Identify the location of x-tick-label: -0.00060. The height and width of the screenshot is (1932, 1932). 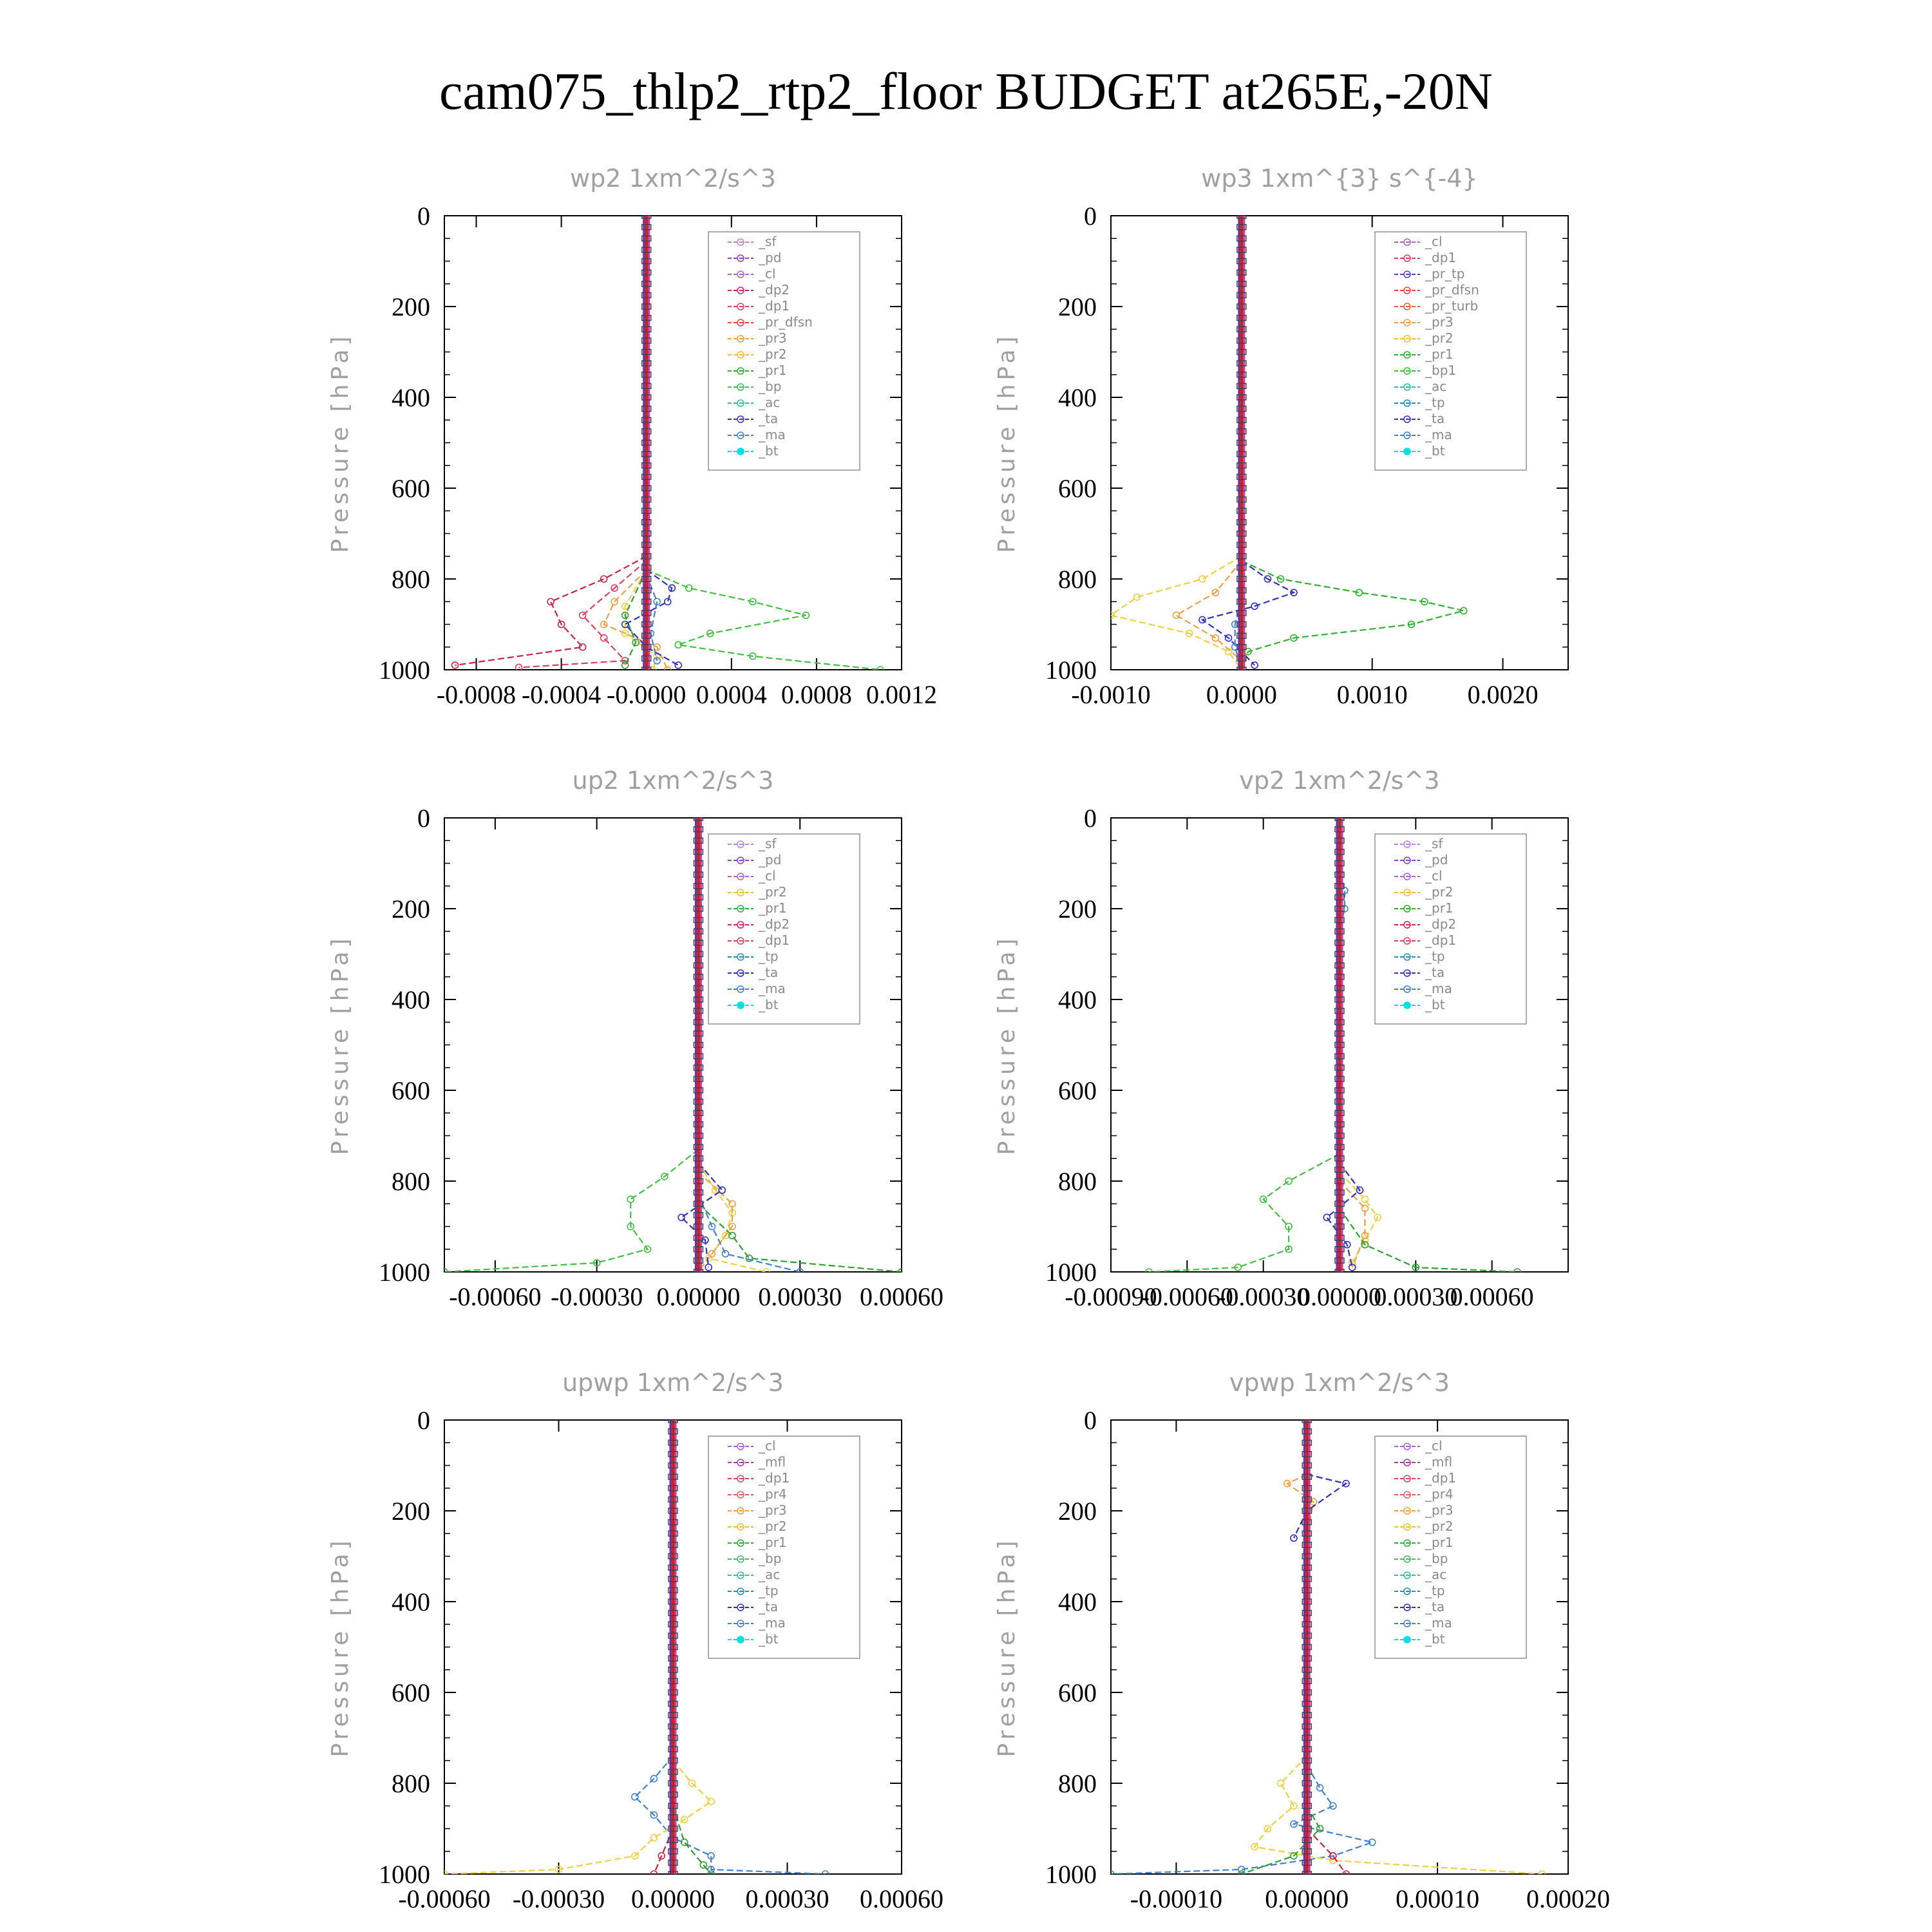
(444, 1898).